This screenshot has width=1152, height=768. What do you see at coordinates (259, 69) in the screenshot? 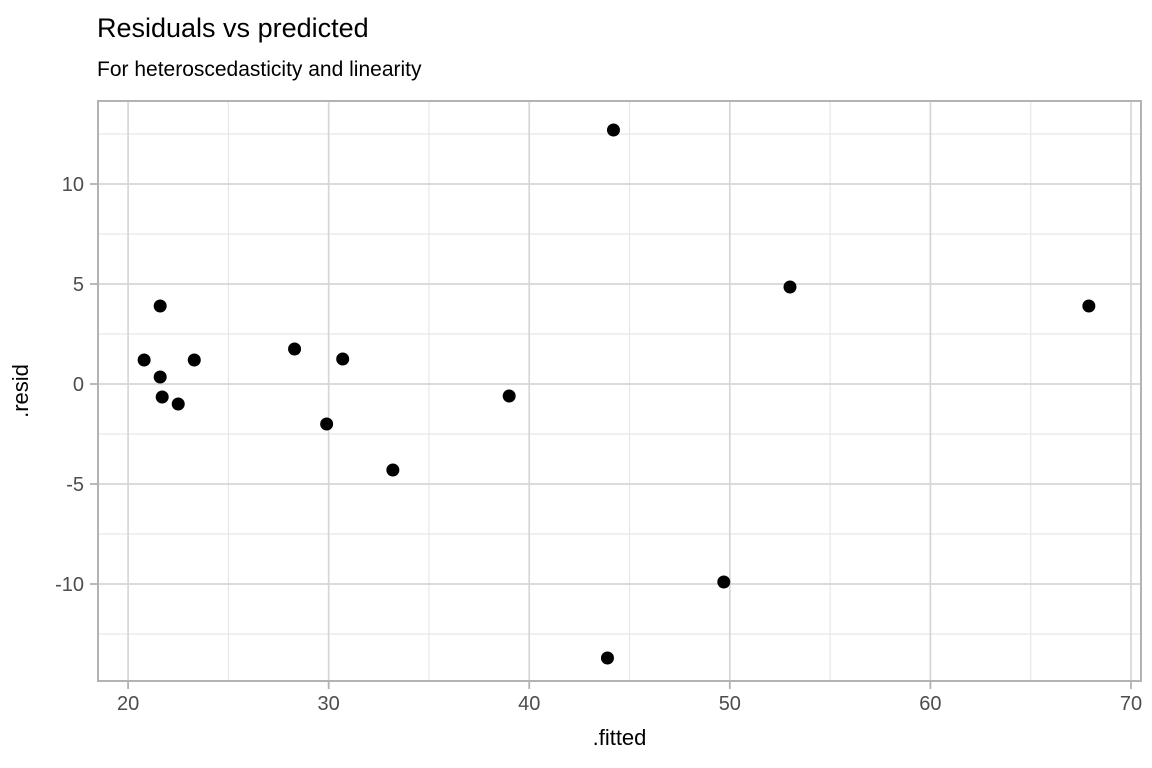
I see `chart-subtitle: For heteroscedasticity and linearity` at bounding box center [259, 69].